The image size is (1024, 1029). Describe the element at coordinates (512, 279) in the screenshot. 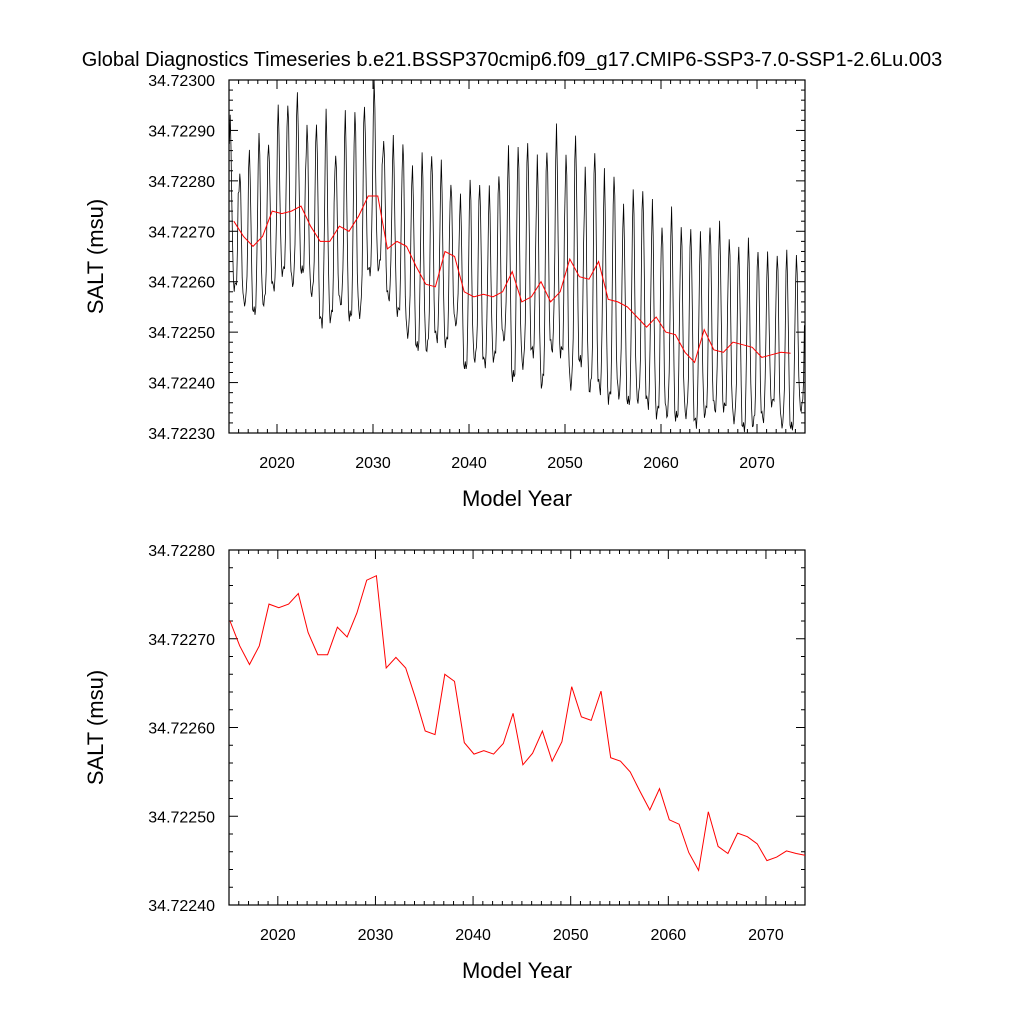

I see `annual-mean-series-line` at that location.